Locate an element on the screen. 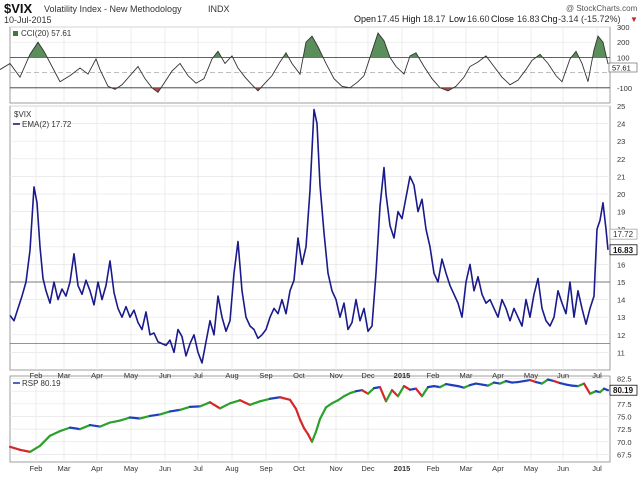  cci-yticks: 300 200 100 -100 is located at coordinates (624, 58).